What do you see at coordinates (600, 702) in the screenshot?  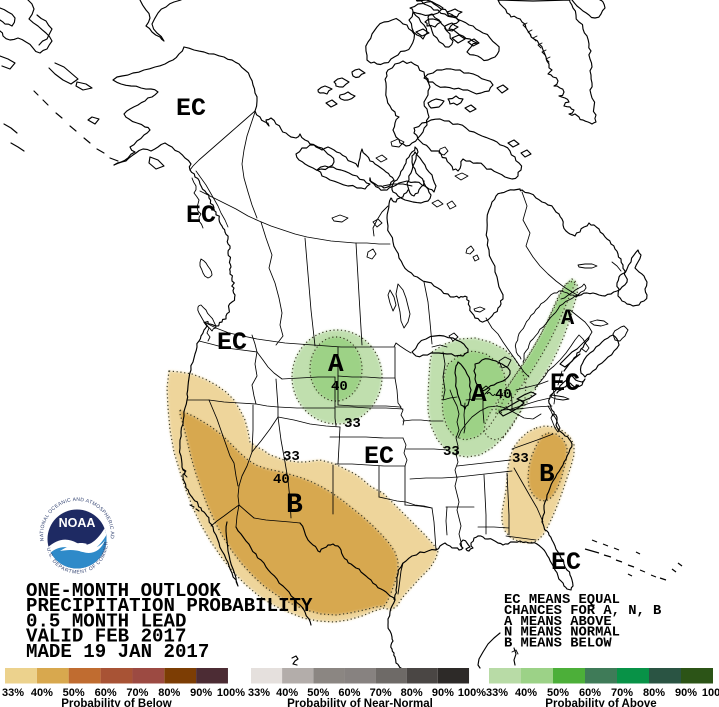 I see `svg-text: Probability of Above` at bounding box center [600, 702].